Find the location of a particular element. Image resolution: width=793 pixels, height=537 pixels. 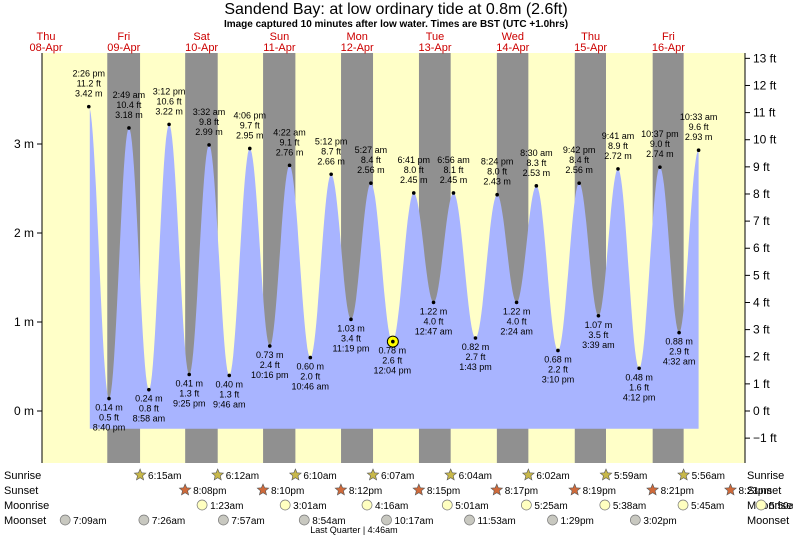

tide-label-time-label: 12:04 pm is located at coordinates (393, 371).